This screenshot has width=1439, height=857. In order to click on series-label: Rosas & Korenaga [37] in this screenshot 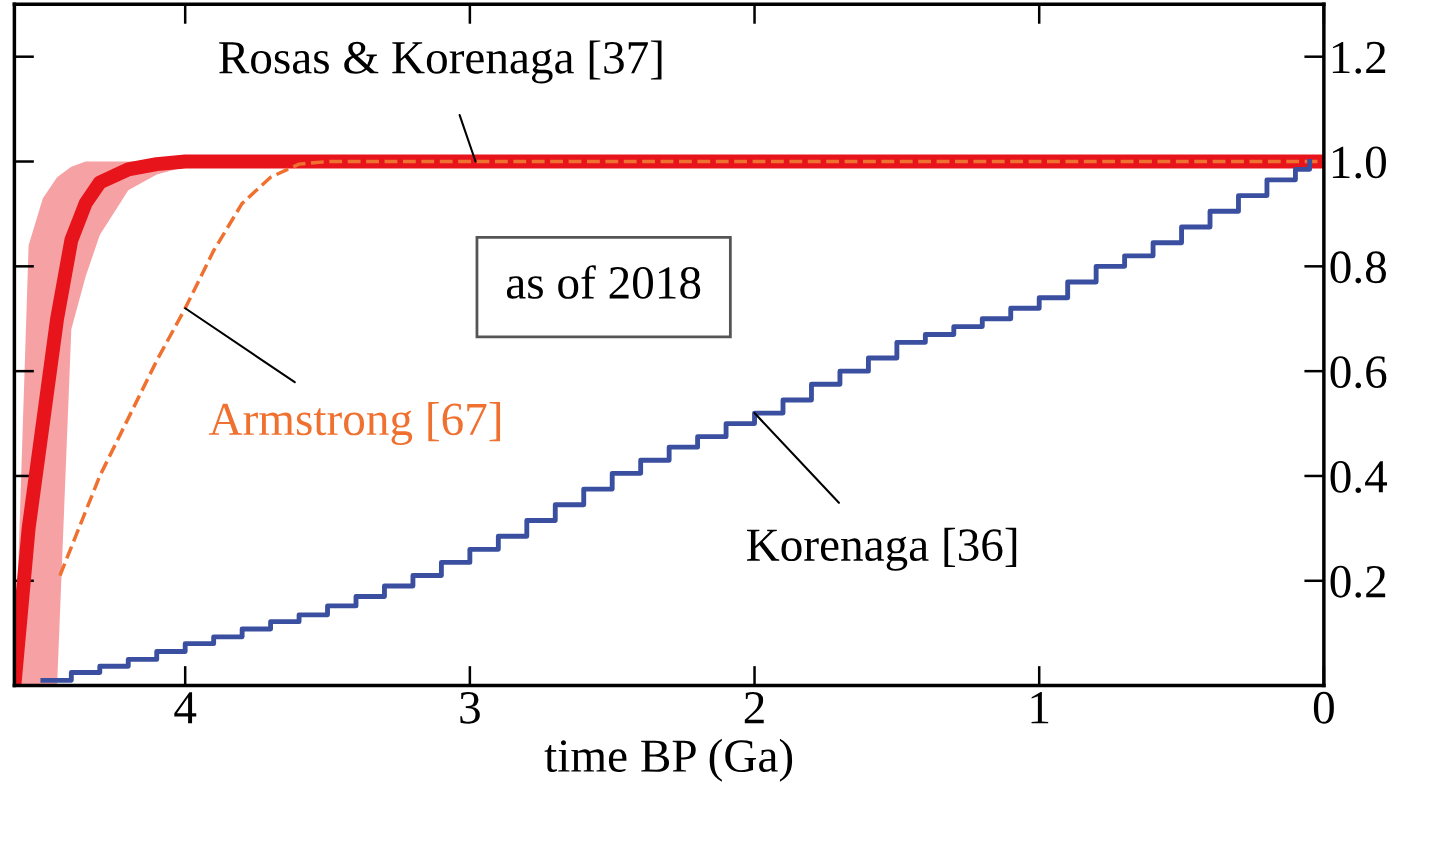, I will do `click(440, 62)`.